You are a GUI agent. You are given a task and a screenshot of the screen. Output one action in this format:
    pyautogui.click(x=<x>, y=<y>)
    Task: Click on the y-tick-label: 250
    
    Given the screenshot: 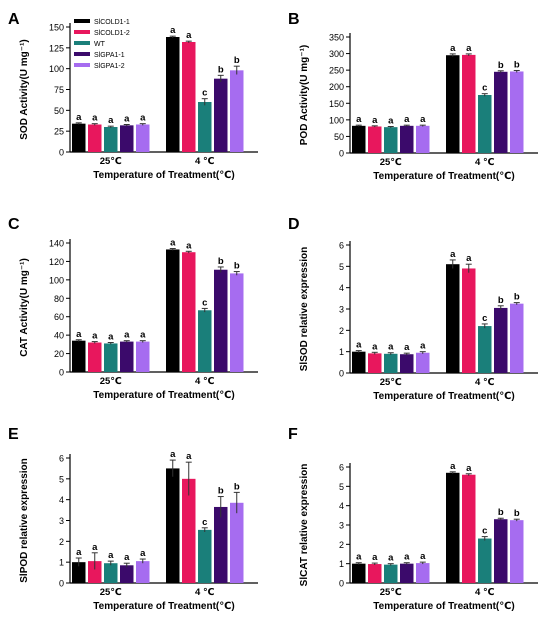 What is the action you would take?
    pyautogui.click(x=336, y=71)
    